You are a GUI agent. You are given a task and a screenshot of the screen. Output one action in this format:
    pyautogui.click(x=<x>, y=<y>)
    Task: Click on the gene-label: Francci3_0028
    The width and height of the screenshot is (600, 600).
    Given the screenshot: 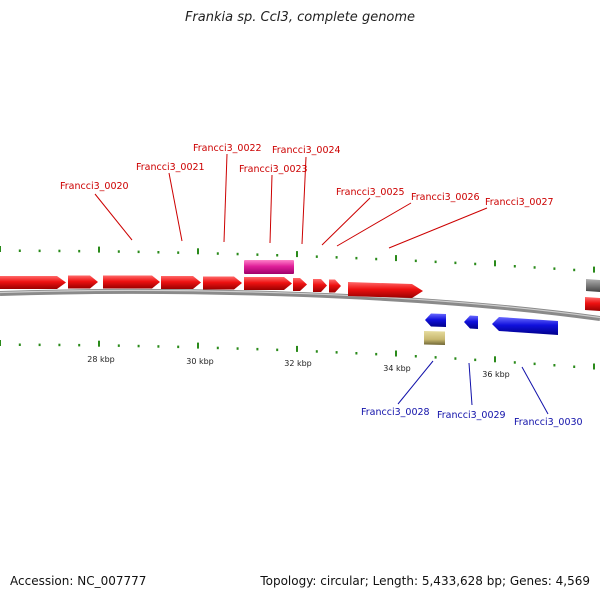 What is the action you would take?
    pyautogui.click(x=395, y=412)
    